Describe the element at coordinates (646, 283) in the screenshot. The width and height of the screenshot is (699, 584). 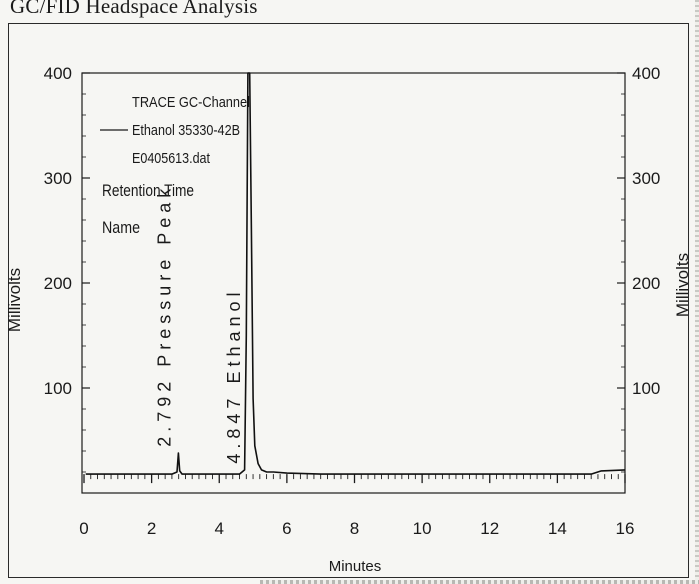
I see `y-tick-label-right: 200` at that location.